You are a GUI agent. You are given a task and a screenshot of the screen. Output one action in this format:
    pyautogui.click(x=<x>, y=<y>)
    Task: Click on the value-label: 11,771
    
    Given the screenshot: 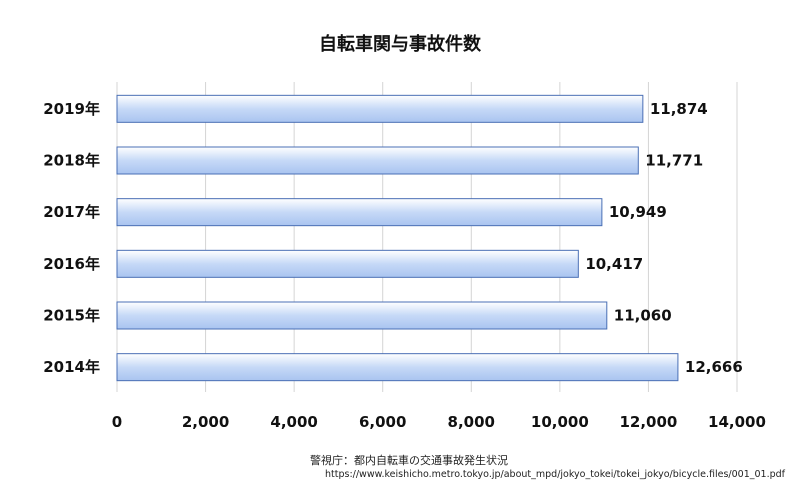 What is the action you would take?
    pyautogui.click(x=674, y=161)
    